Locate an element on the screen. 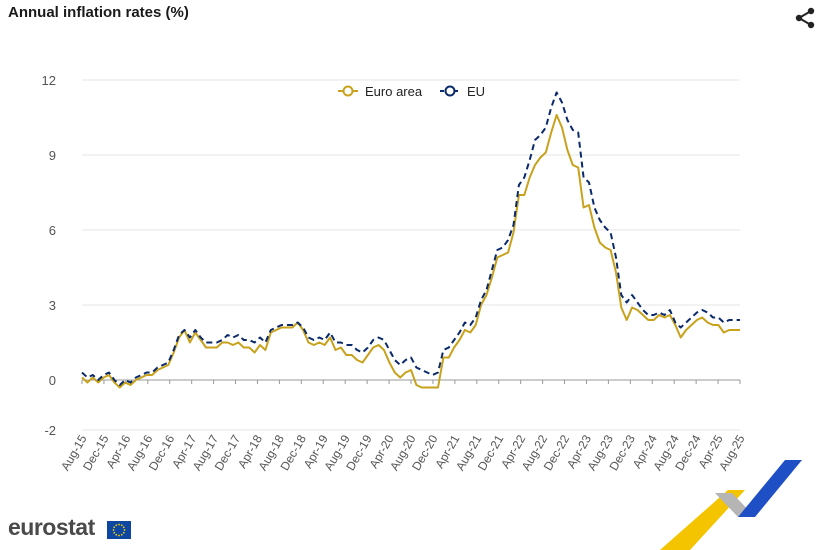 The width and height of the screenshot is (823, 550). y-tick-label: 6 is located at coordinates (52, 230).